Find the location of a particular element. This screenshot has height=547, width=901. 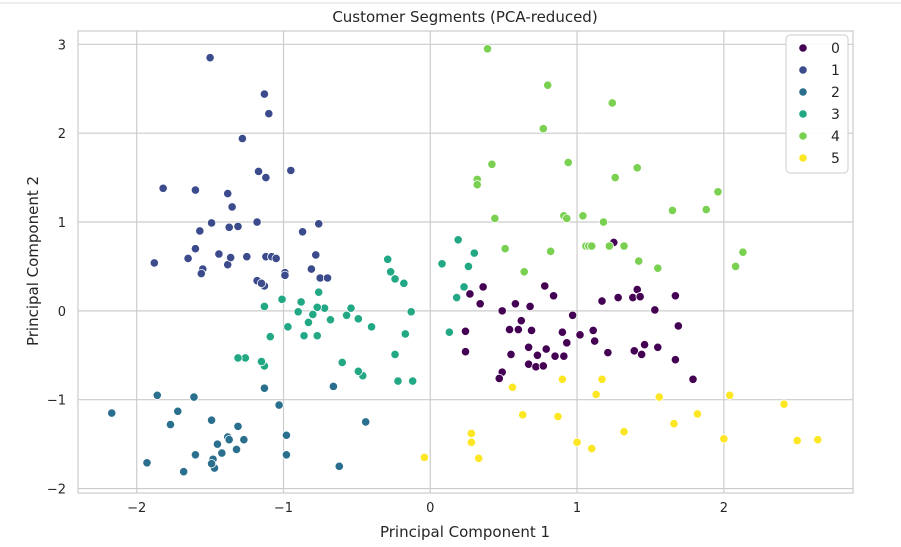

x-tick-labels: −2 −1 0 1 2 is located at coordinates (427, 508).